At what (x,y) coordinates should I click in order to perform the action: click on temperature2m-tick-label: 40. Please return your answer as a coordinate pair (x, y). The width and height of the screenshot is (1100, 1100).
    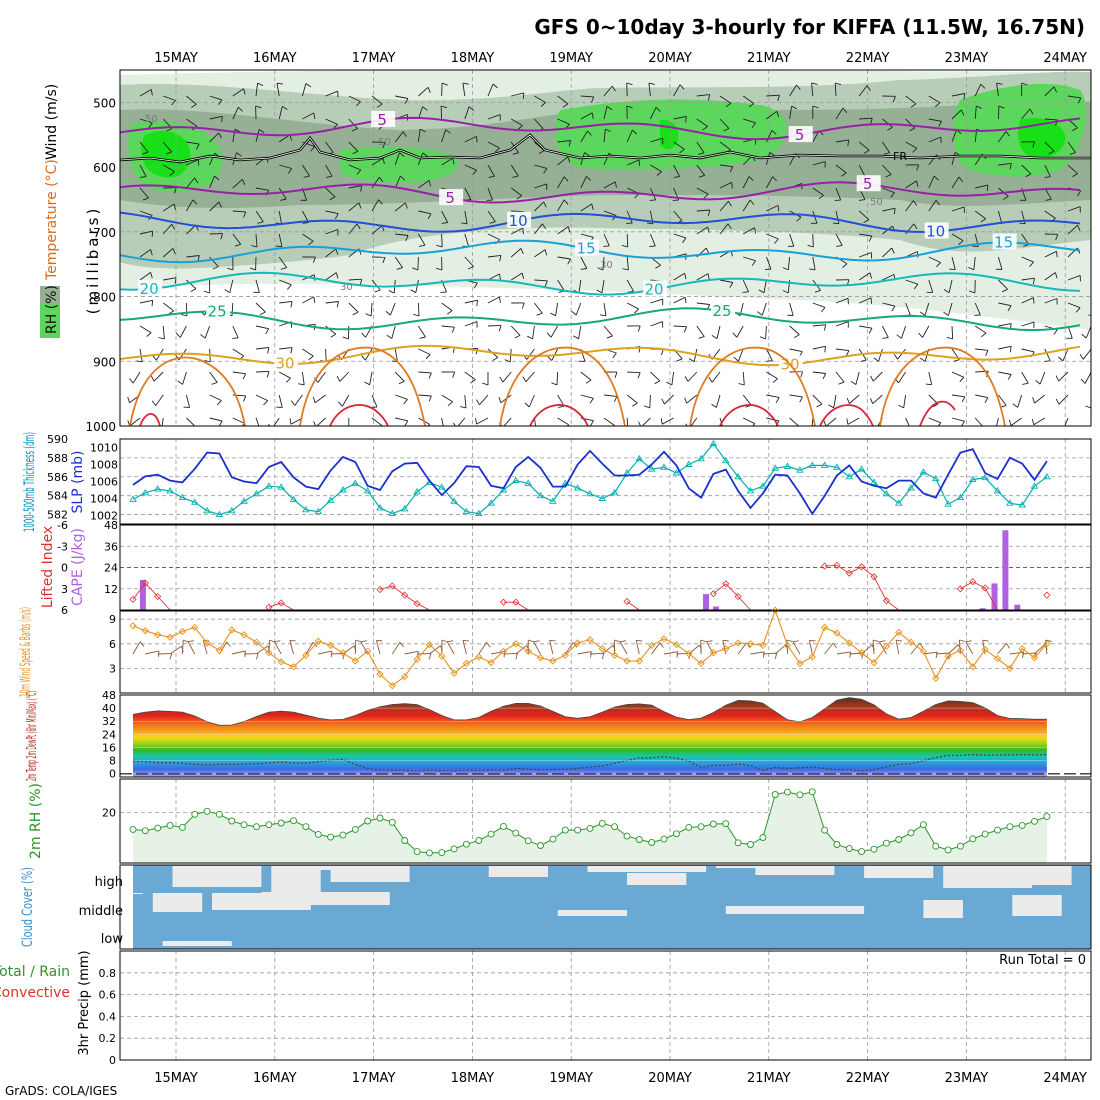
    Looking at the image, I should click on (109, 708).